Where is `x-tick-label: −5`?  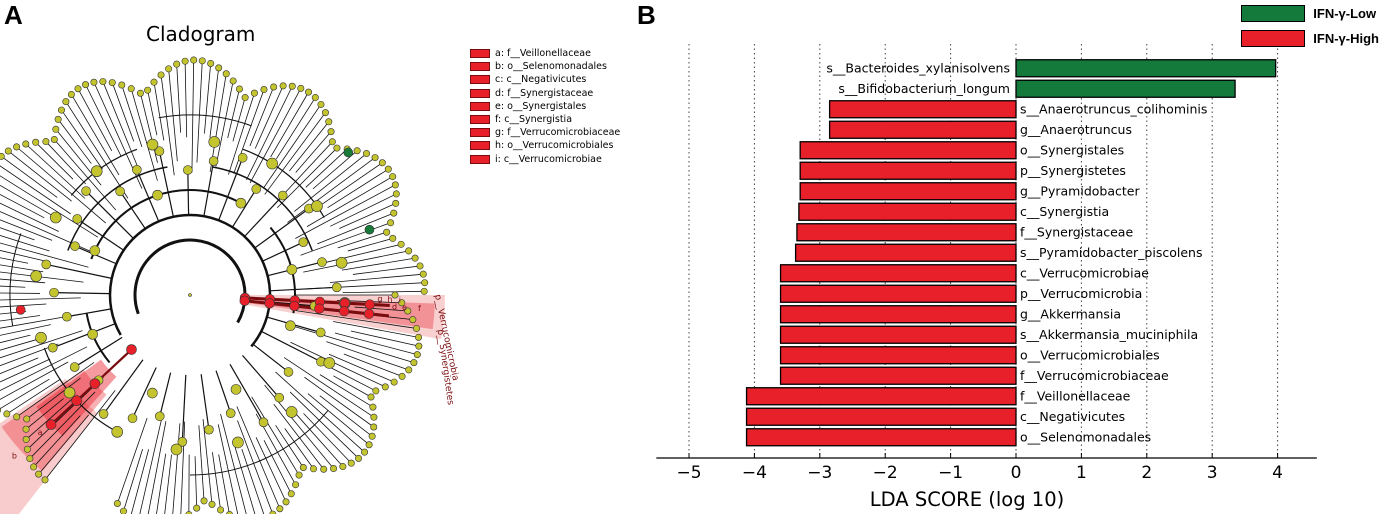
x-tick-label: −5 is located at coordinates (688, 473).